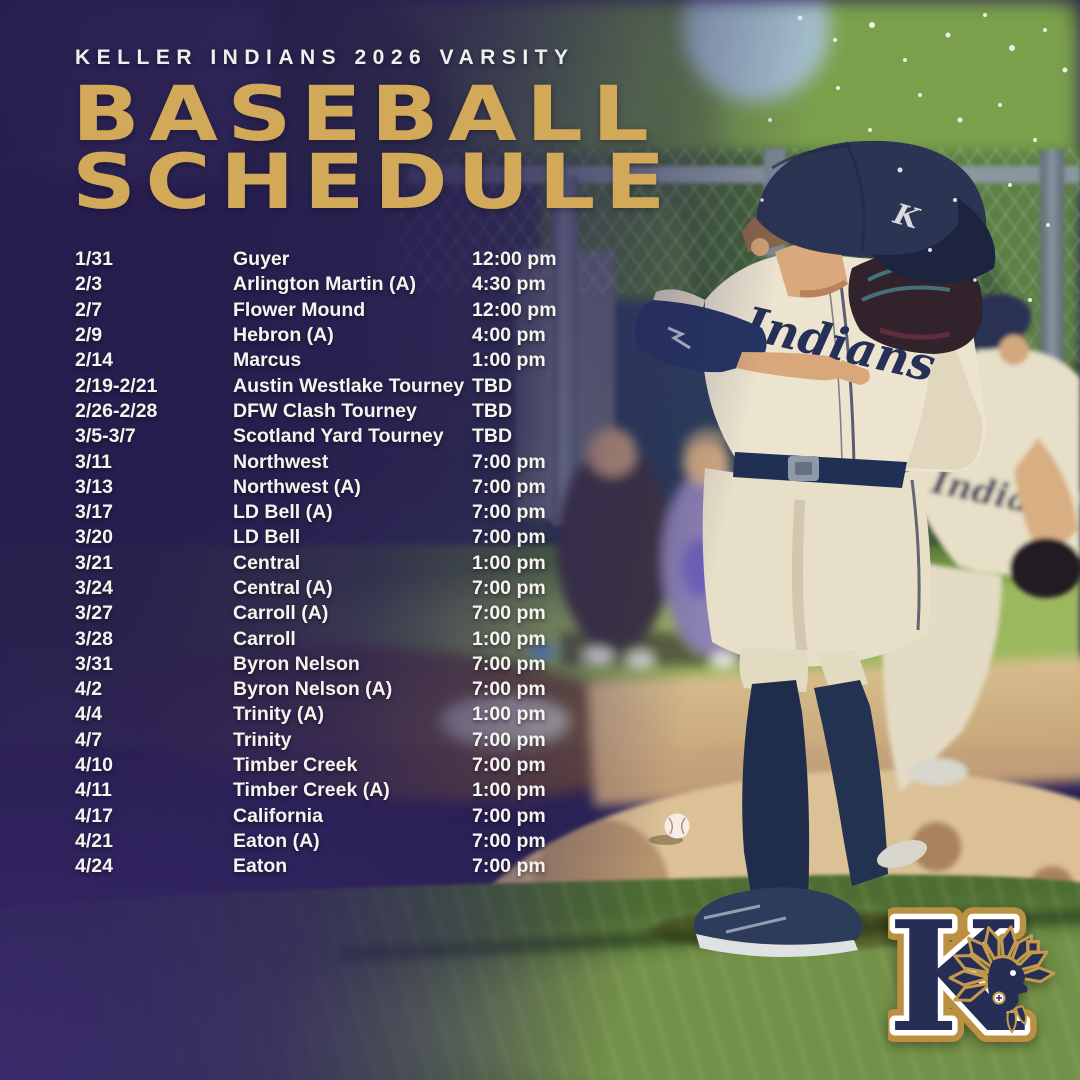  Describe the element at coordinates (365, 487) in the screenshot. I see `schedule-row: 3/13 Northwest (A) 7:00 pm` at that location.